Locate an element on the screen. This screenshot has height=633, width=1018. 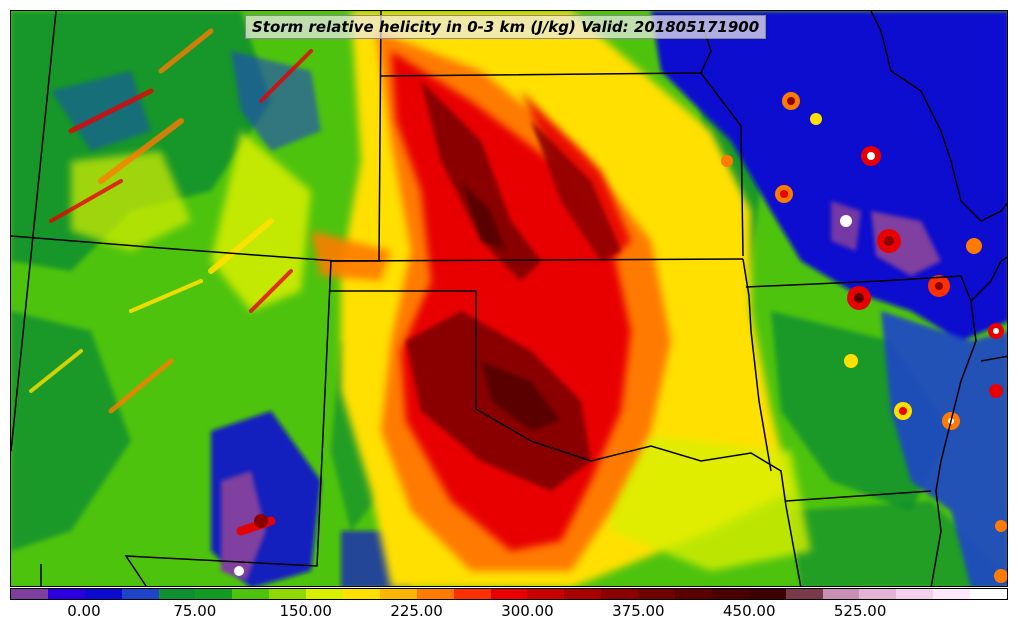
colorbar-tick-label: 300.00 is located at coordinates (527, 611).